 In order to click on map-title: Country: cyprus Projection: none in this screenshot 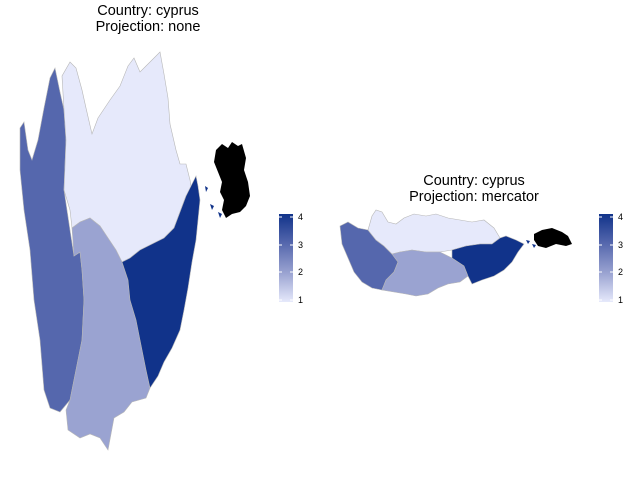, I will do `click(154, 19)`.